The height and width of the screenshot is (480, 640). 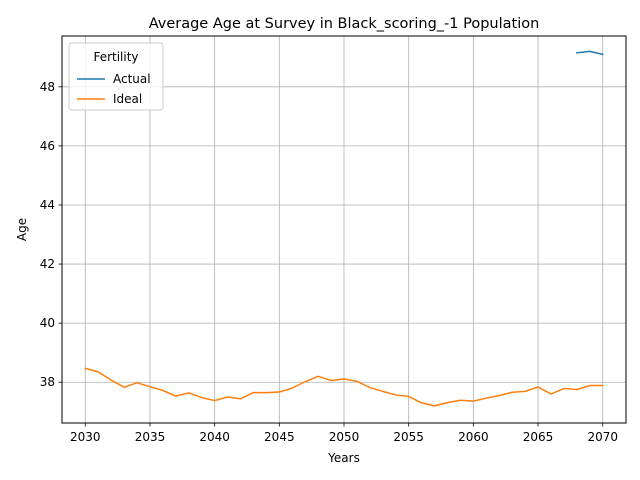 I want to click on y-tick-label: 44, so click(x=47, y=205).